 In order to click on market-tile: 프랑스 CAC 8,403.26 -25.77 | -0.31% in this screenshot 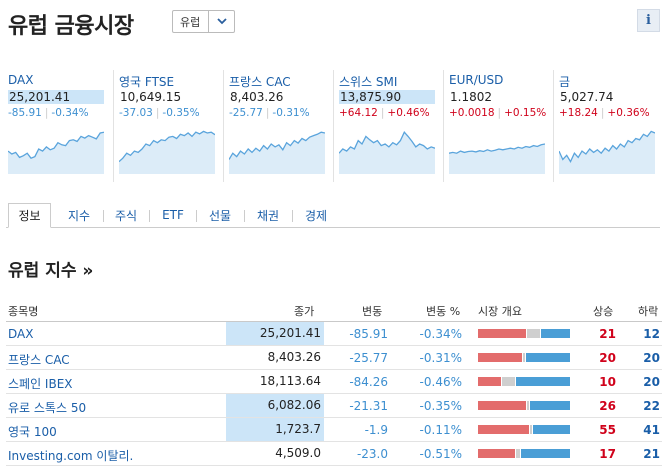, I will do `click(276, 126)`.